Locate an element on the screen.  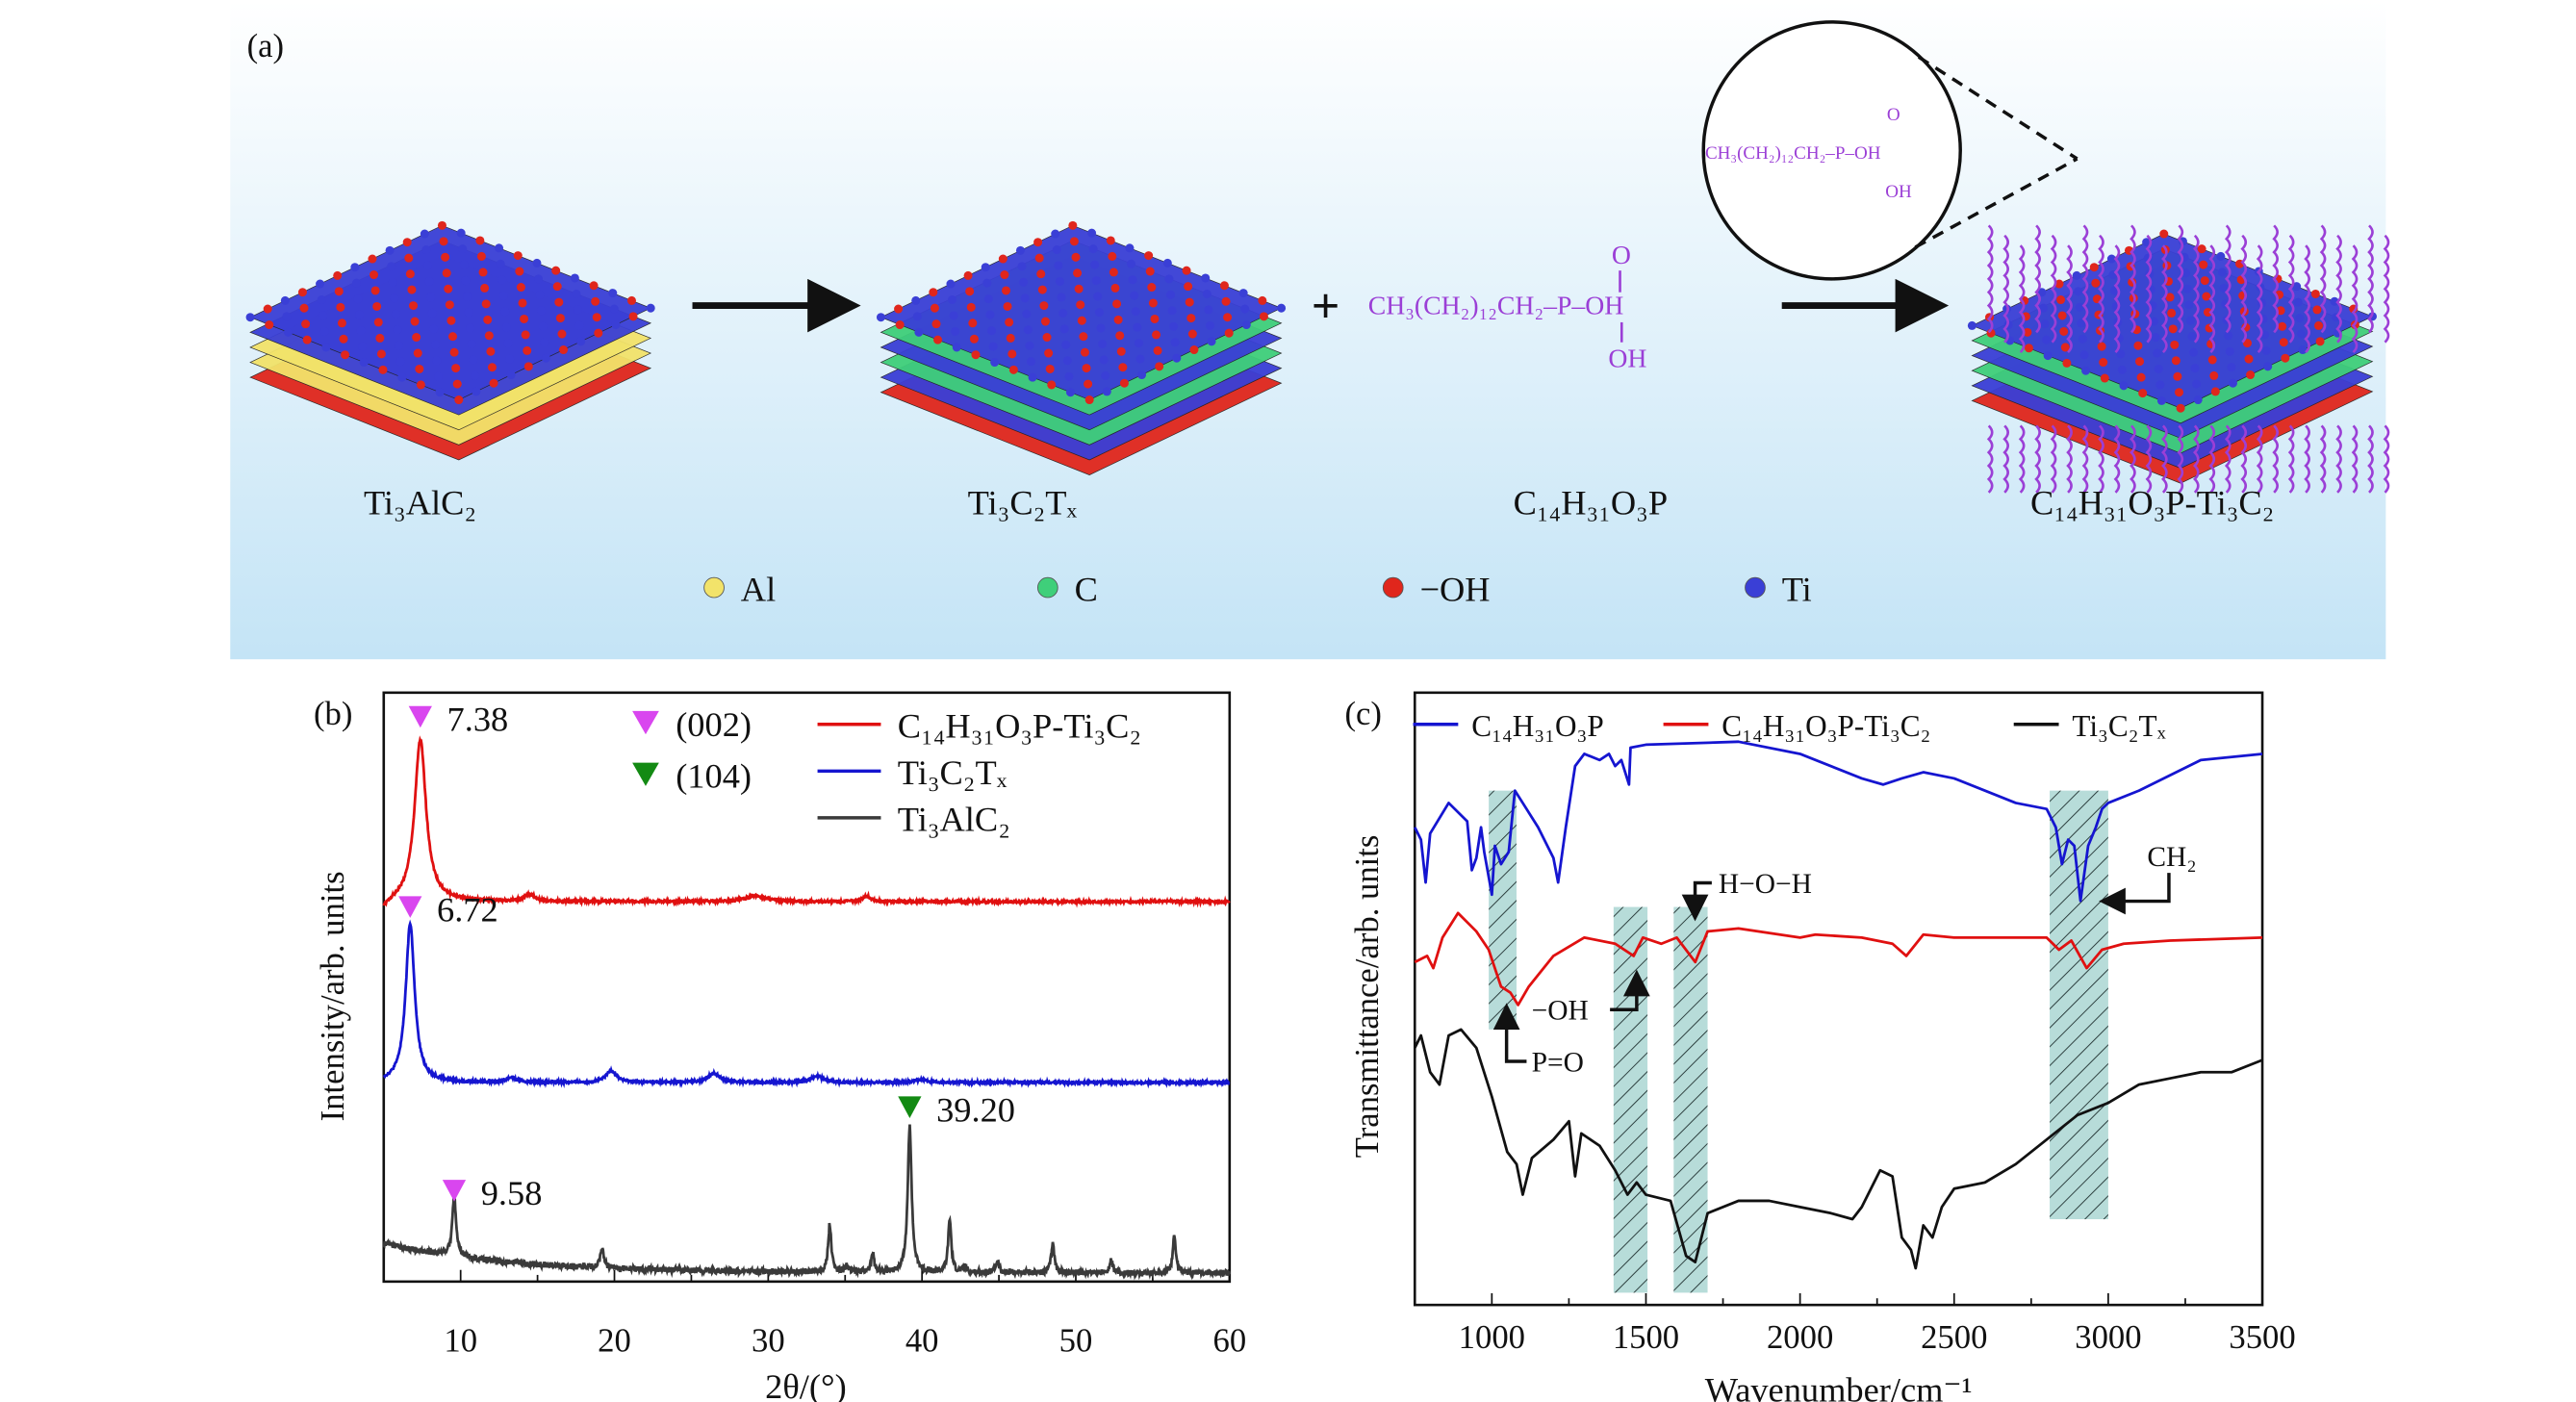
x-tick-label: 10 is located at coordinates (460, 1341).